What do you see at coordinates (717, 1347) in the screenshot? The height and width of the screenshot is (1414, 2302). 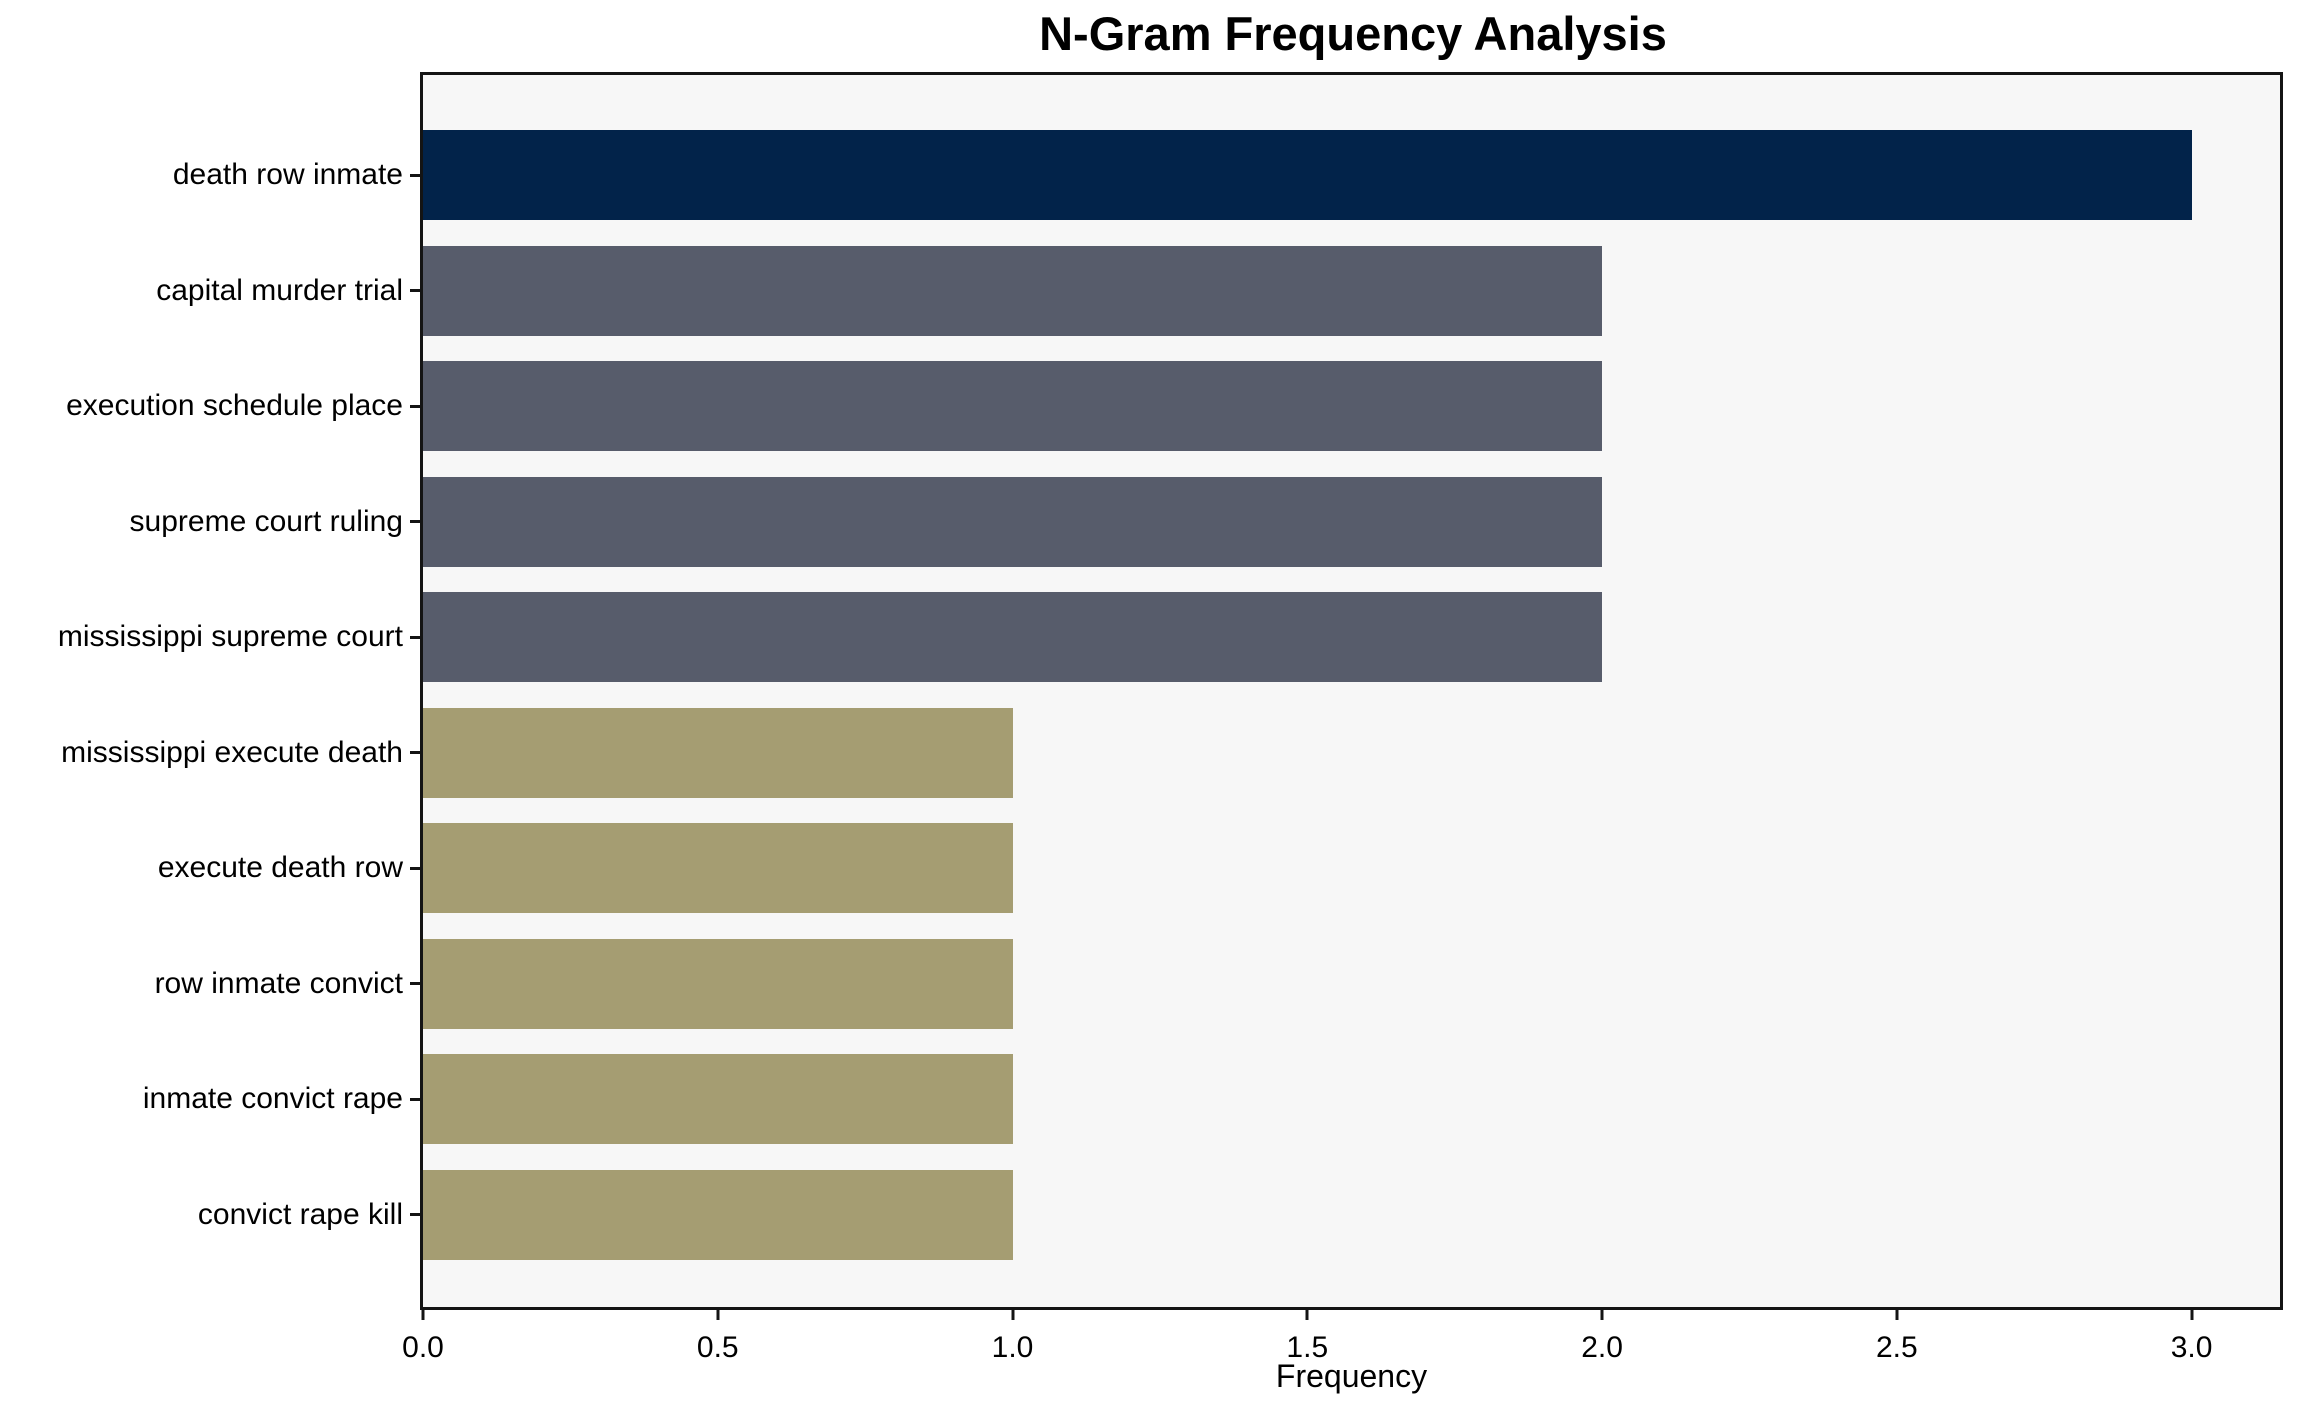 I see `x-tick-label: 0.5` at bounding box center [717, 1347].